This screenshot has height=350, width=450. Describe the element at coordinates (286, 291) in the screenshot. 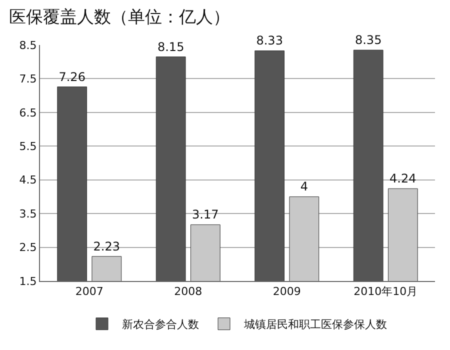

I see `x-tick-label: 2009` at that location.